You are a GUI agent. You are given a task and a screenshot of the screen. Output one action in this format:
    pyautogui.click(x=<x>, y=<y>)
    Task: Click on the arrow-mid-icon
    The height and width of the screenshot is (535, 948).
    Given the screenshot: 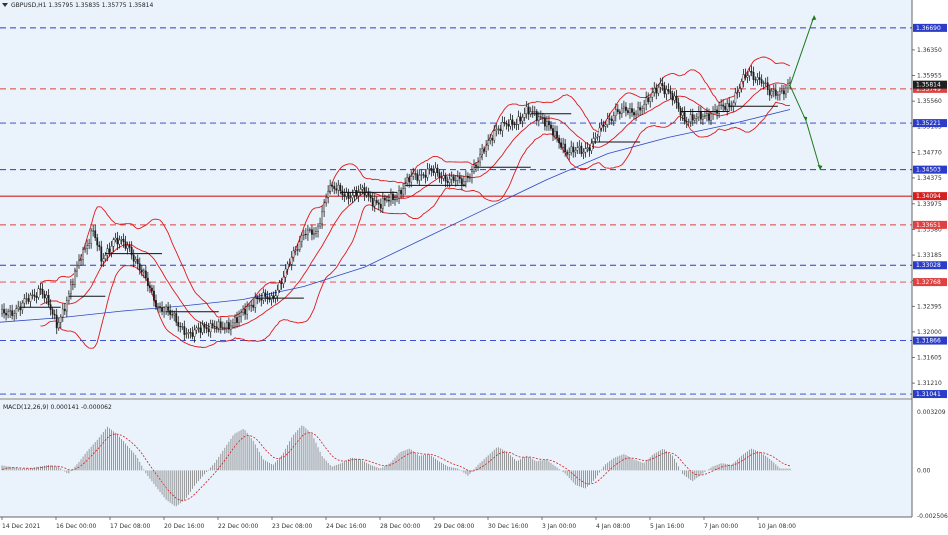 What is the action you would take?
    pyautogui.click(x=805, y=119)
    